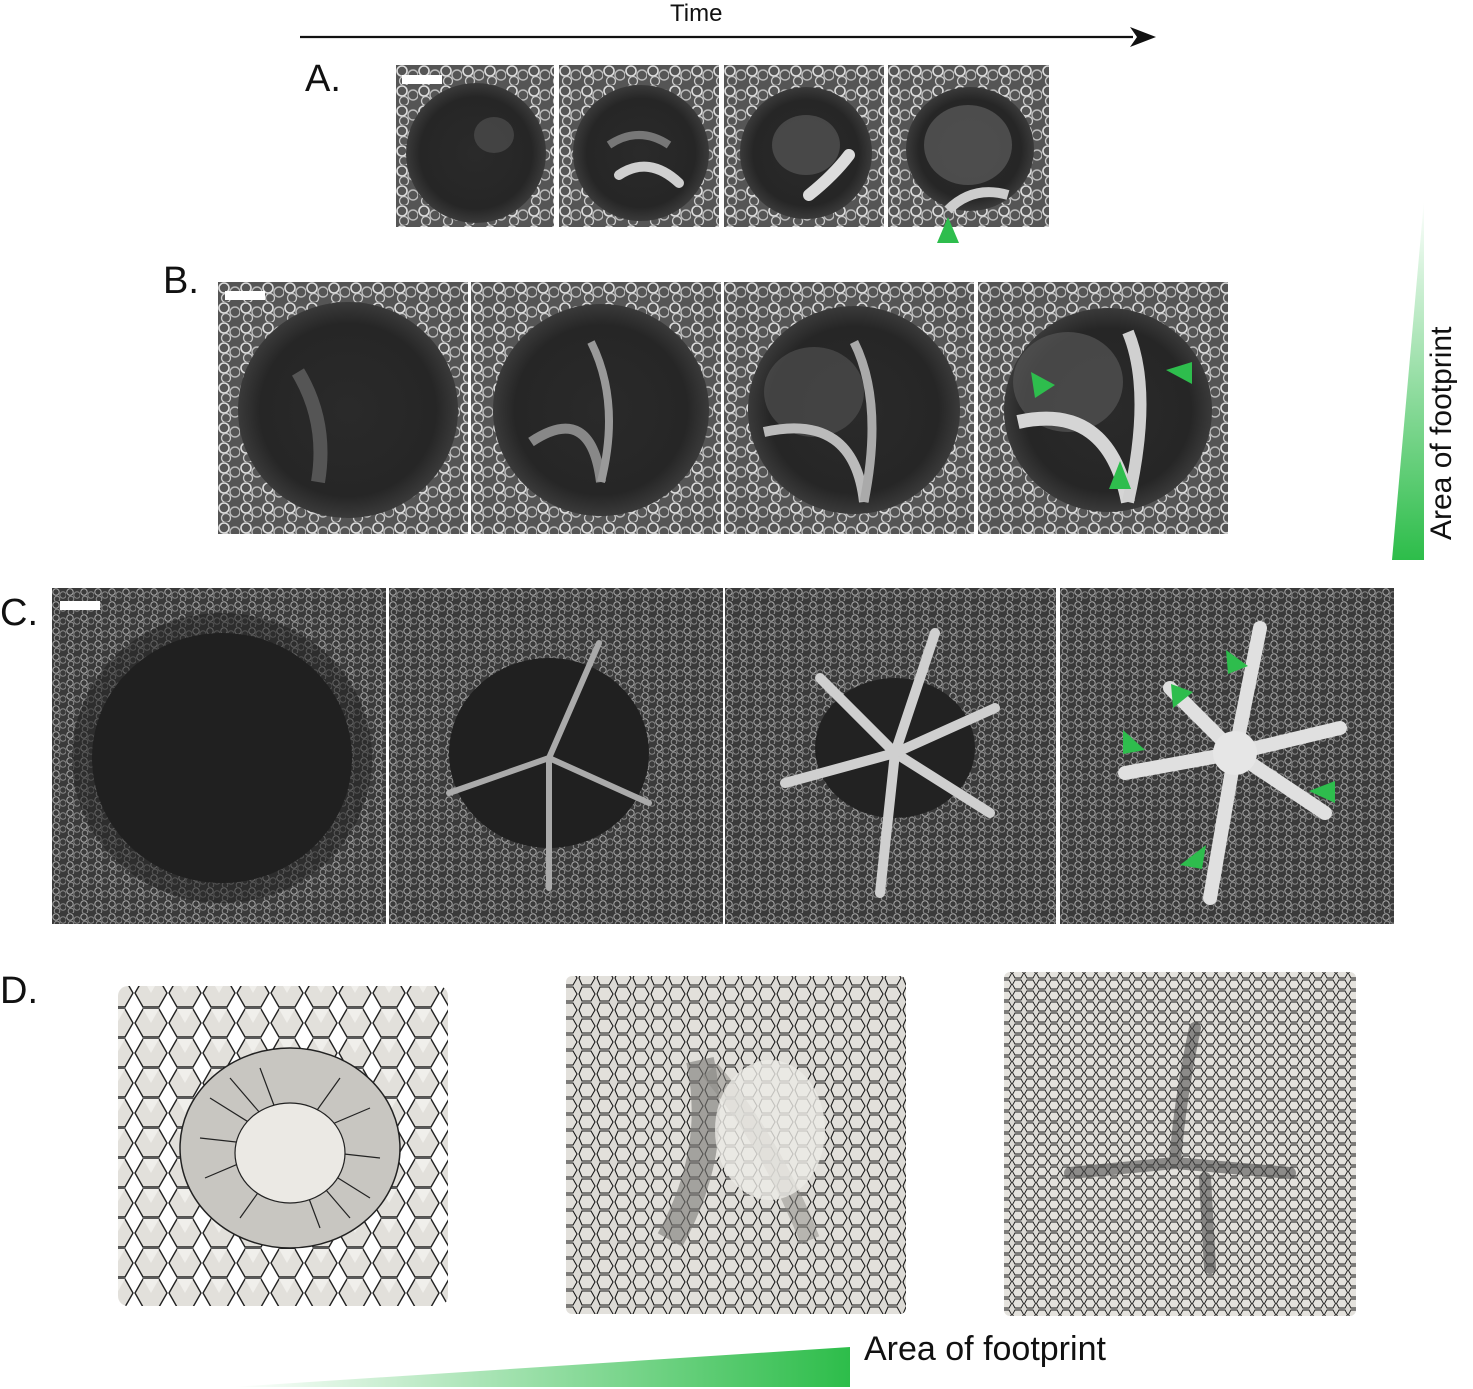 This screenshot has width=1473, height=1389. What do you see at coordinates (323, 79) in the screenshot?
I see `panel-label-a: A.` at bounding box center [323, 79].